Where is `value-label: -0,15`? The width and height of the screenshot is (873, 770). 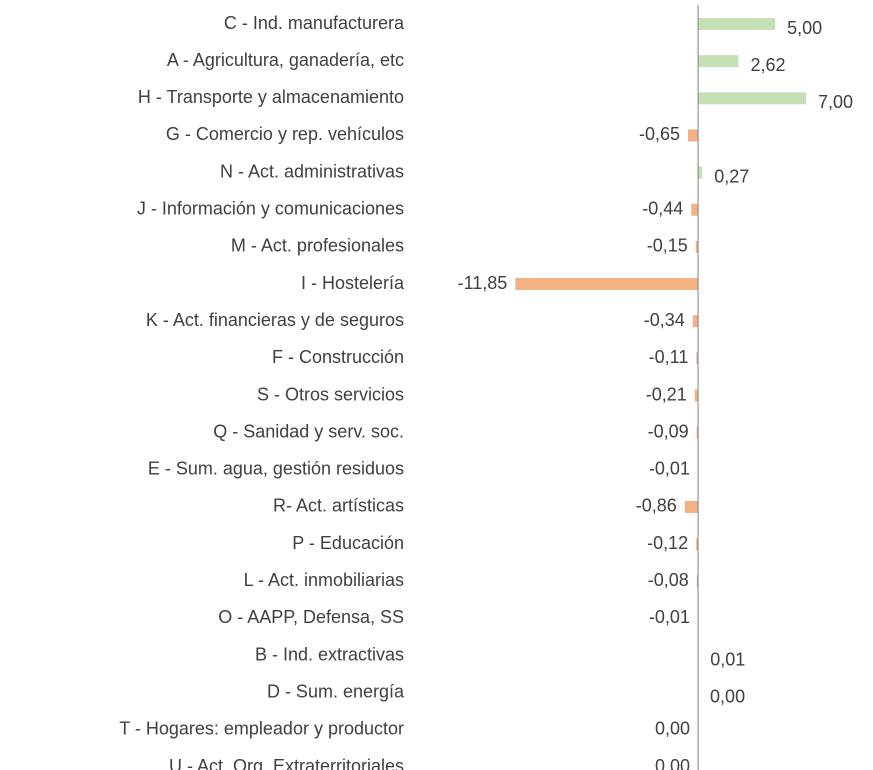 value-label: -0,15 is located at coordinates (667, 246).